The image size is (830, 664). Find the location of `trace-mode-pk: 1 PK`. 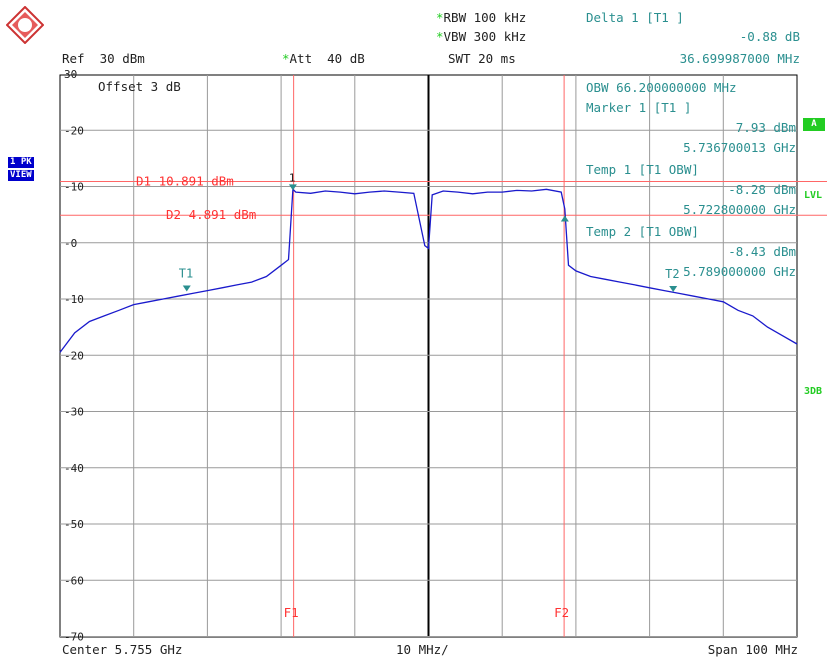

trace-mode-pk: 1 PK is located at coordinates (21, 162).